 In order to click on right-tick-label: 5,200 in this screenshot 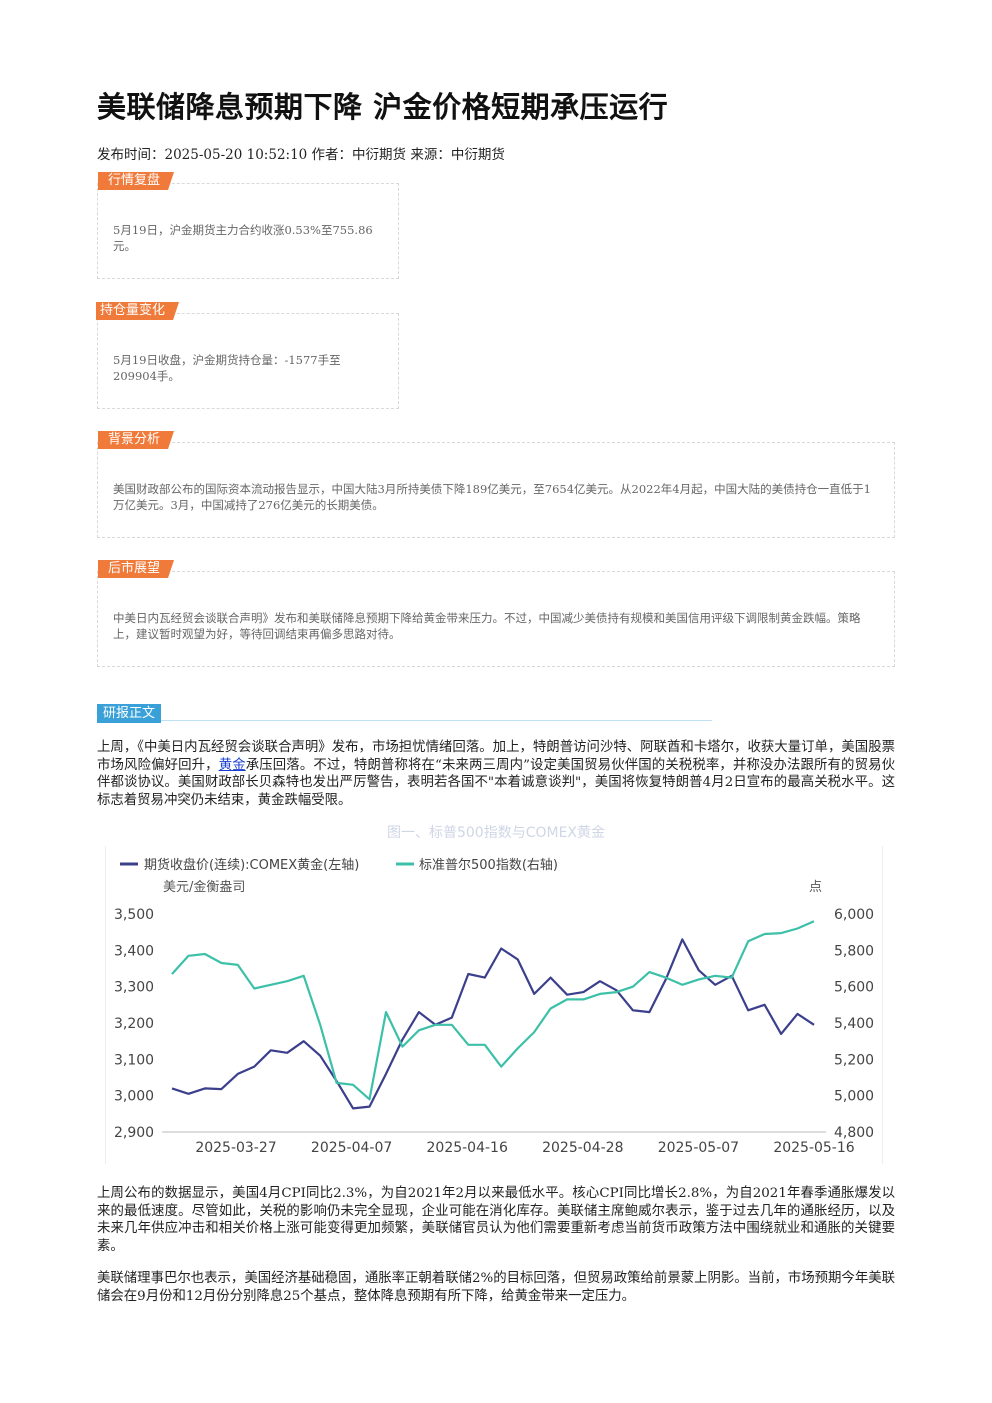, I will do `click(854, 1060)`.